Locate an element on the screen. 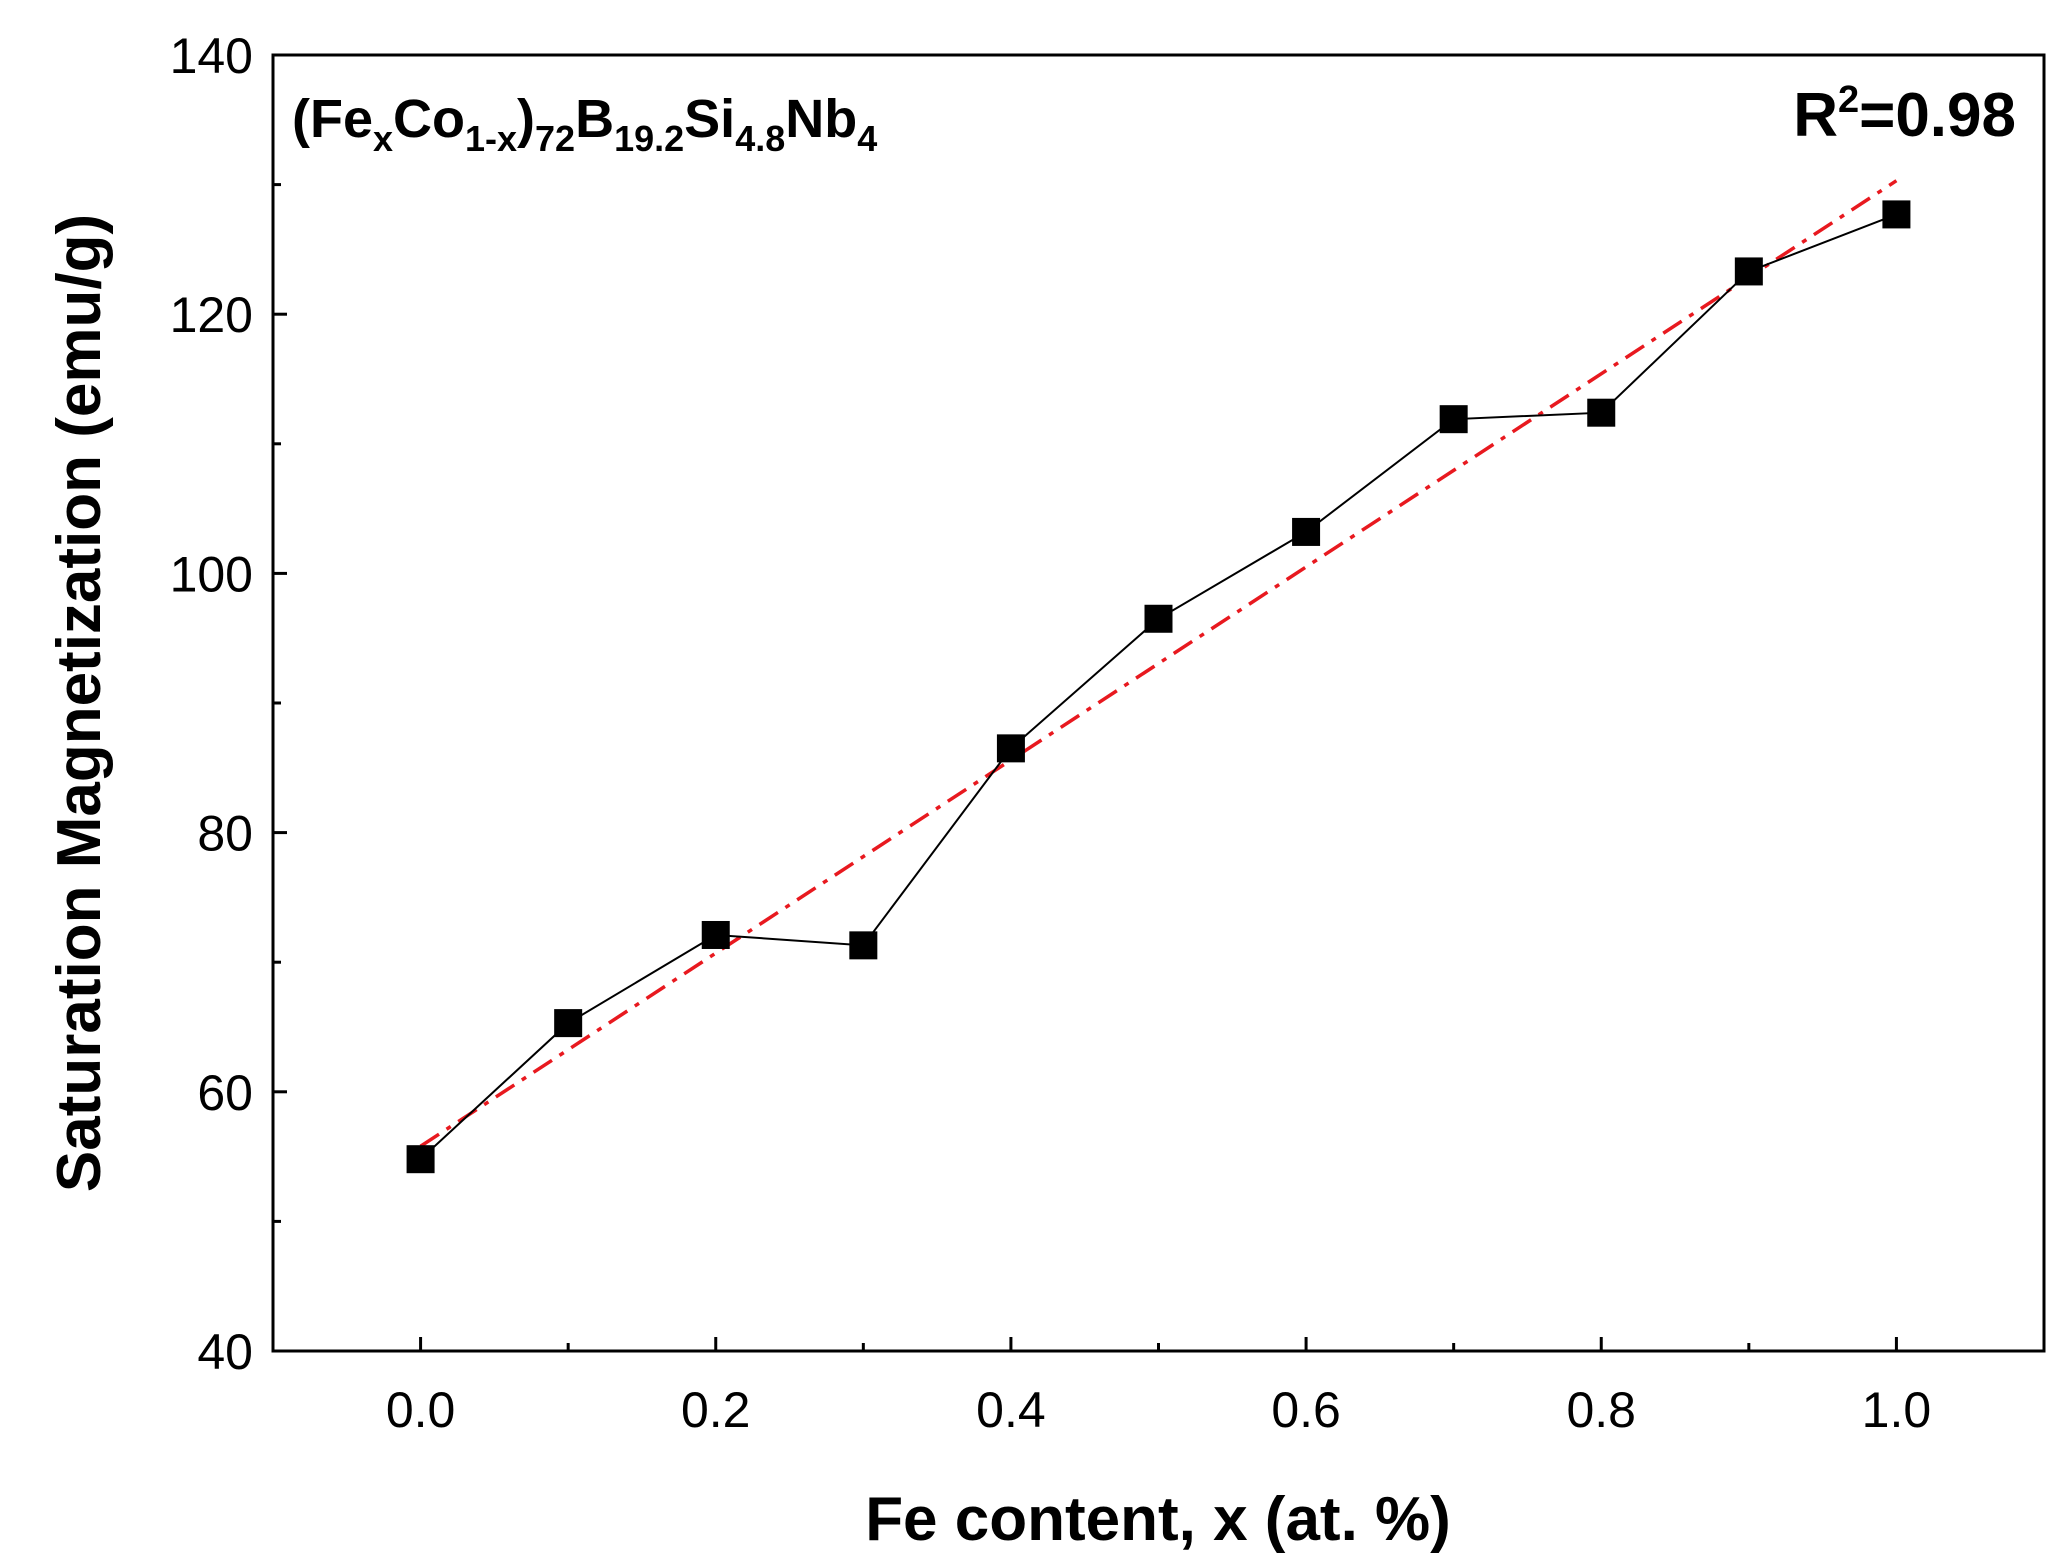 The image size is (2070, 1559). x-tick-label: 1.0 is located at coordinates (1897, 1410).